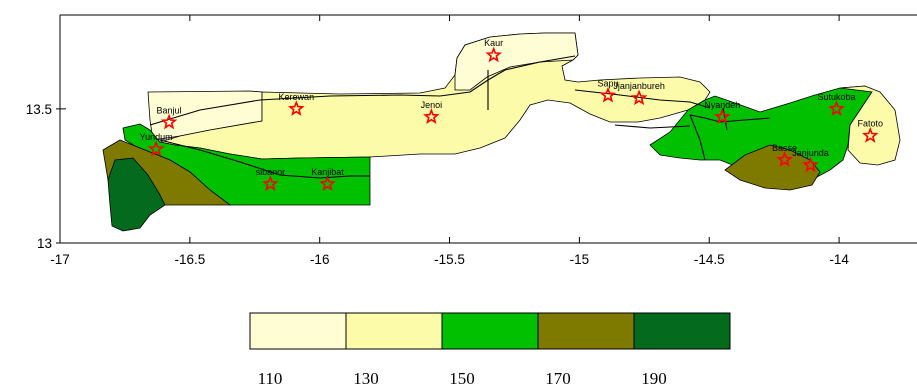  I want to click on station-marker: Yundum, so click(156, 144).